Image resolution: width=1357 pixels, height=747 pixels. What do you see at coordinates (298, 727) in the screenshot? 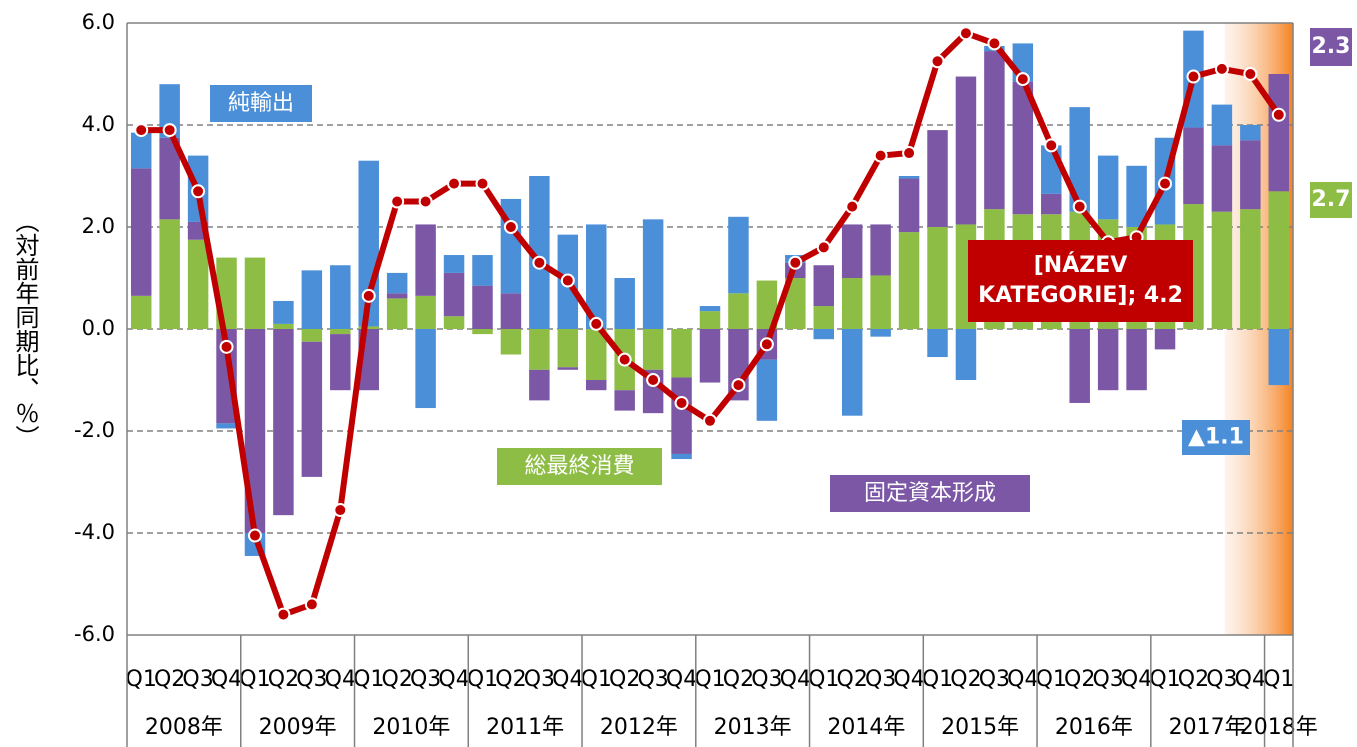
I see `year-label: 2009年` at bounding box center [298, 727].